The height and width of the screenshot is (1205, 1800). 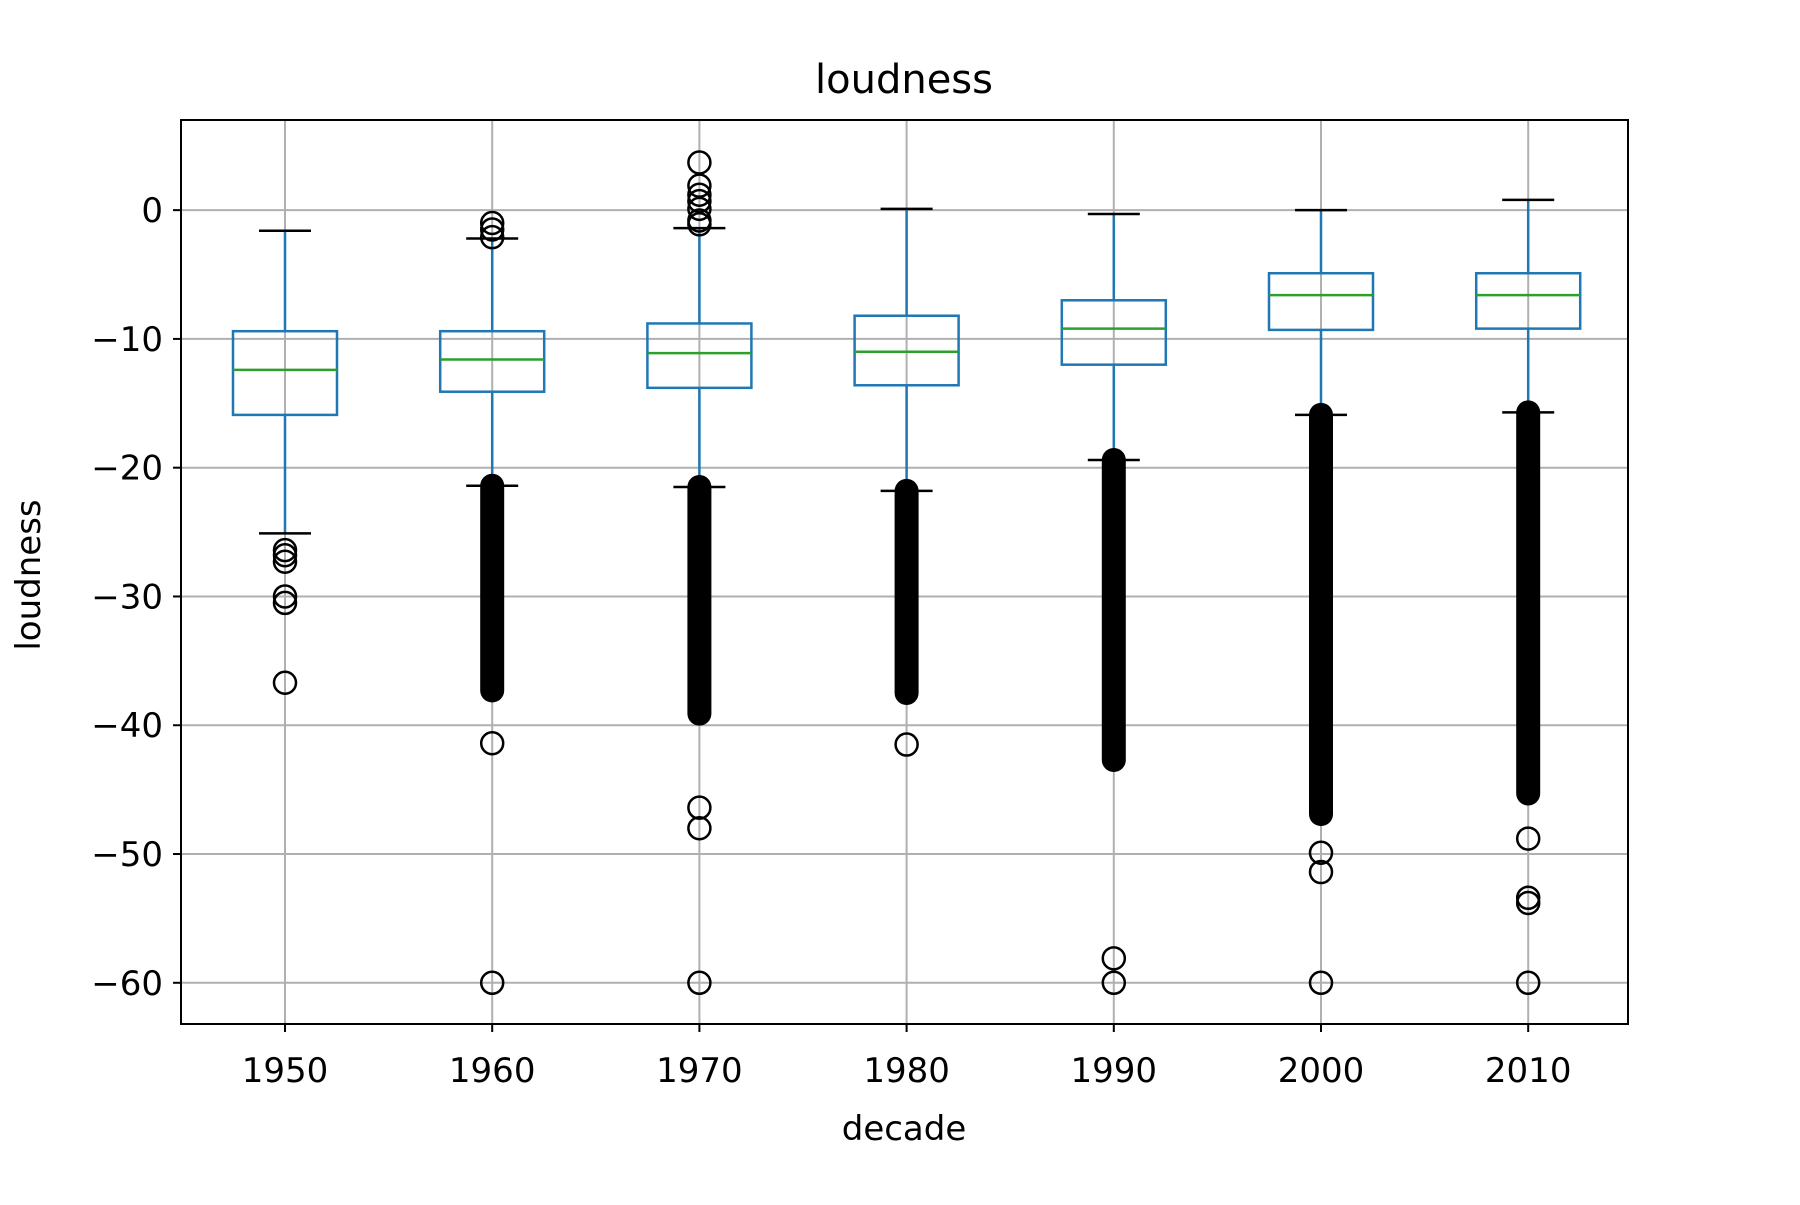 What do you see at coordinates (285, 1071) in the screenshot?
I see `x-tick-label: 1950` at bounding box center [285, 1071].